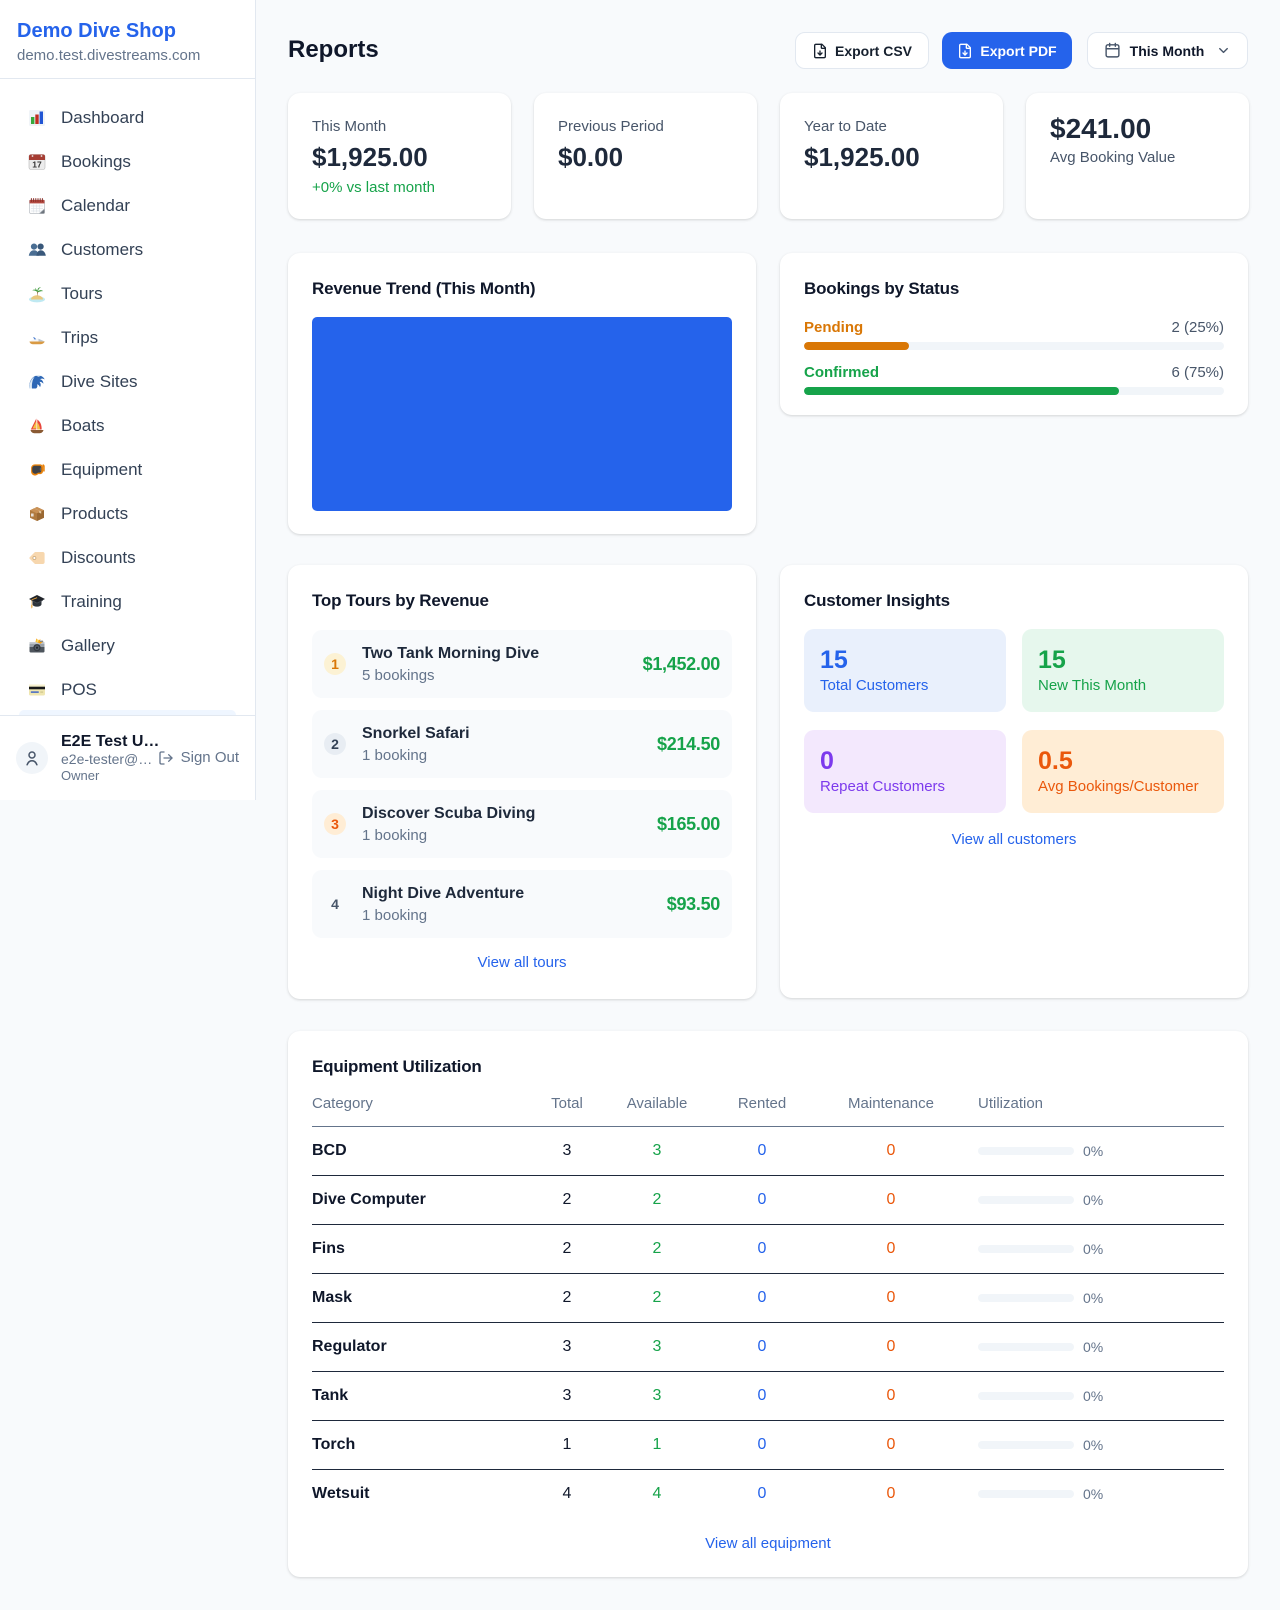  I want to click on svg-text: 17, so click(37, 165).